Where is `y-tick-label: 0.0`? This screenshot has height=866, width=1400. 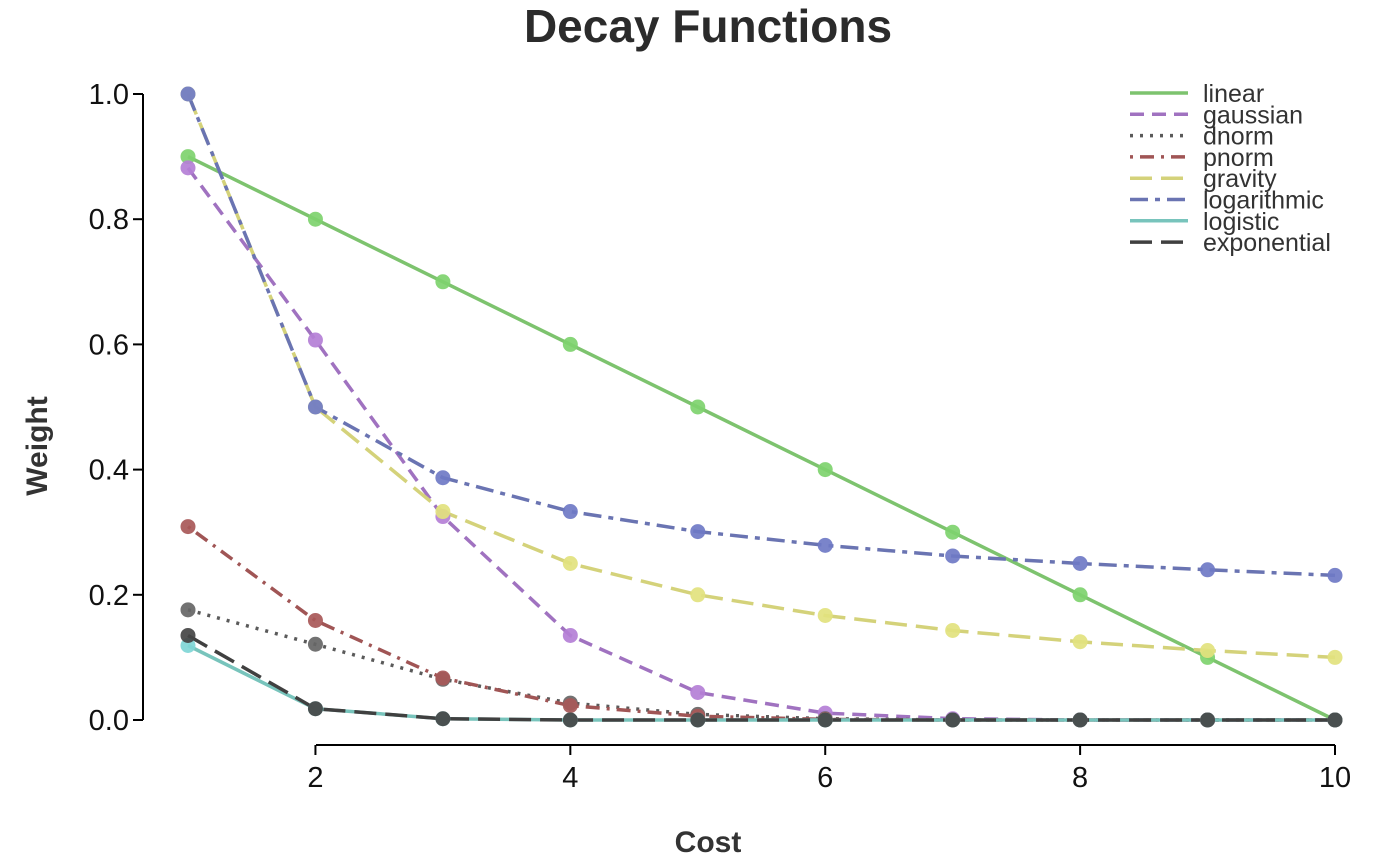 y-tick-label: 0.0 is located at coordinates (109, 721).